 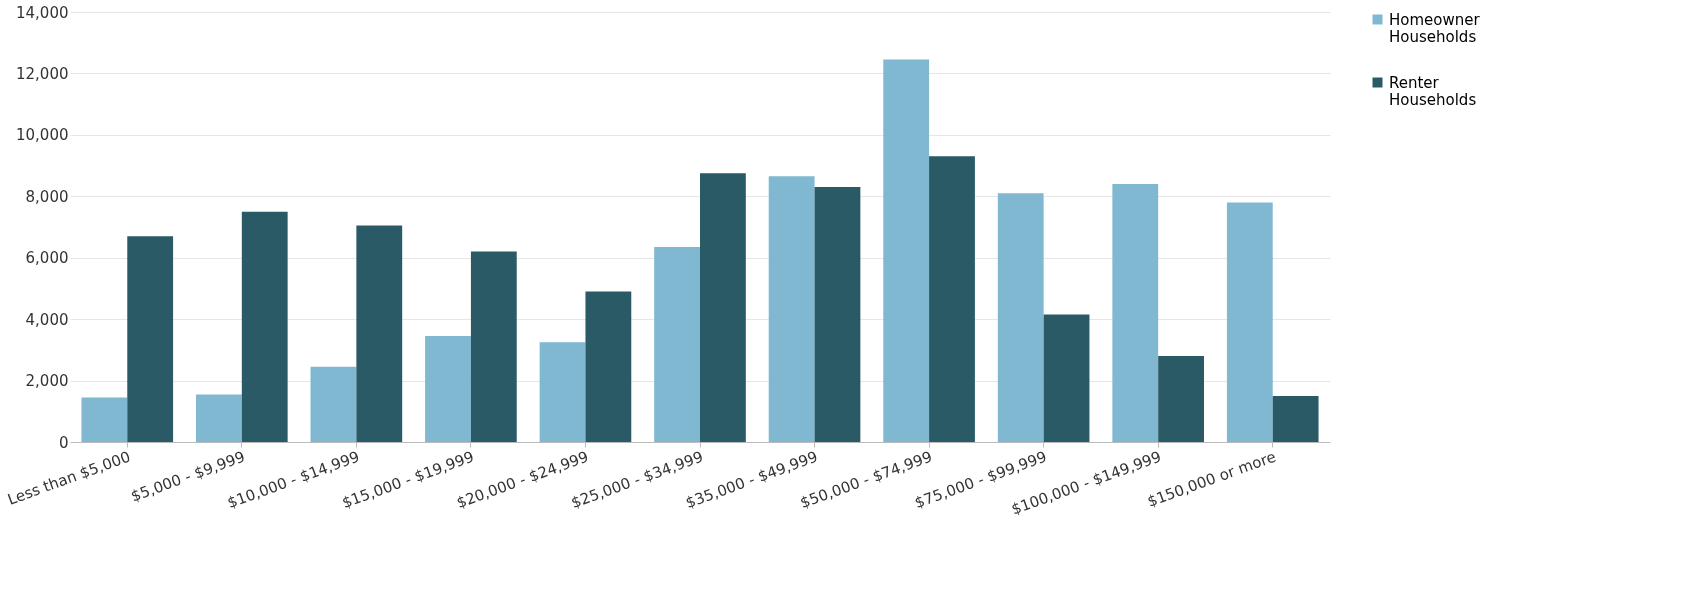 What do you see at coordinates (47, 258) in the screenshot?
I see `y-tick-label: 6,000` at bounding box center [47, 258].